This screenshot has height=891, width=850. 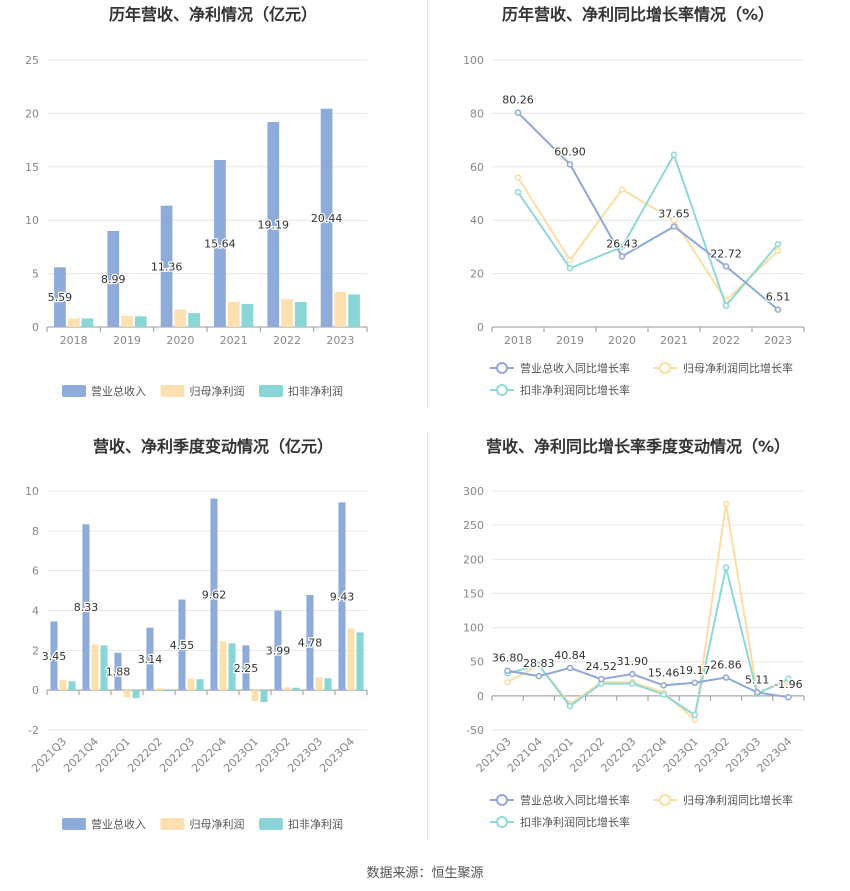 What do you see at coordinates (674, 213) in the screenshot?
I see `data-label: 37.65` at bounding box center [674, 213].